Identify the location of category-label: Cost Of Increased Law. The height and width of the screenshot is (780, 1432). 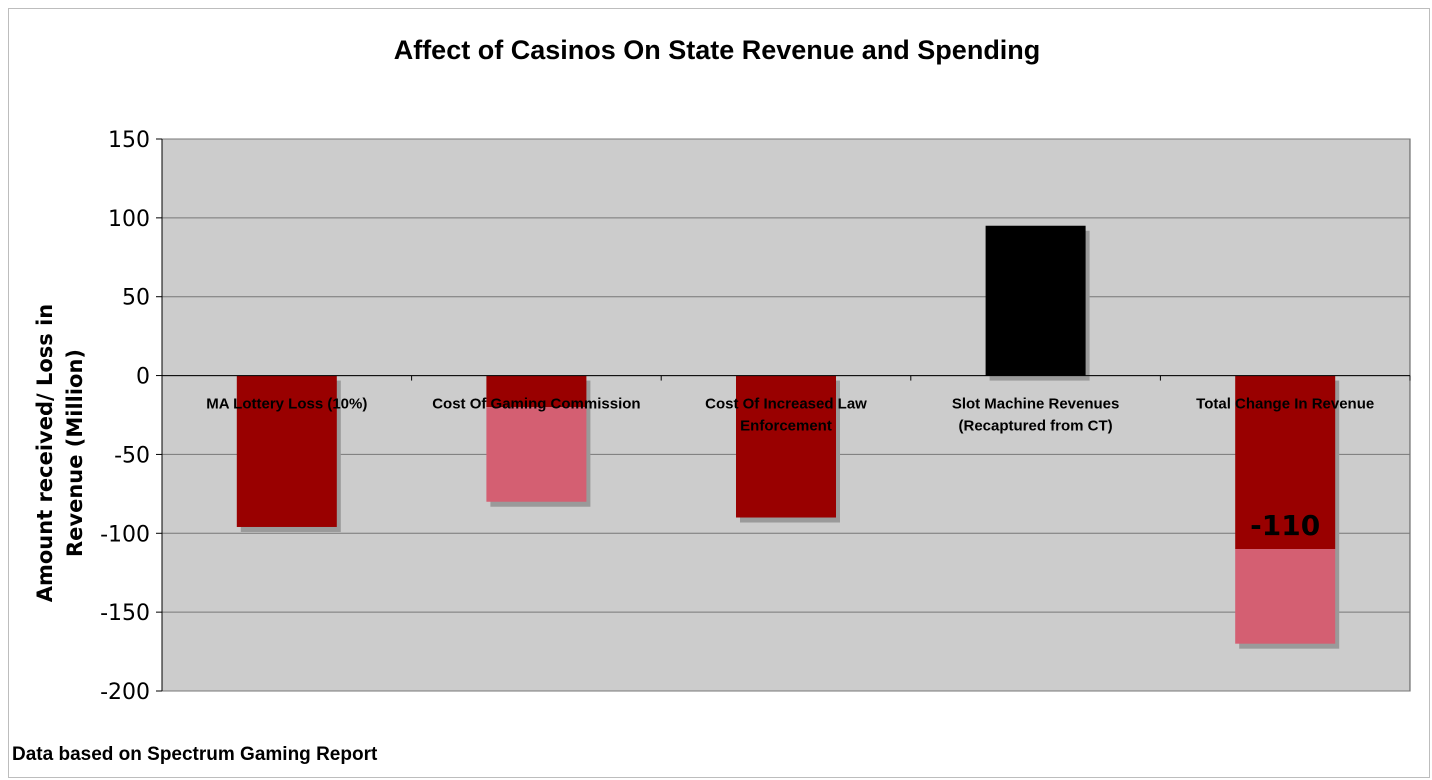
(786, 404).